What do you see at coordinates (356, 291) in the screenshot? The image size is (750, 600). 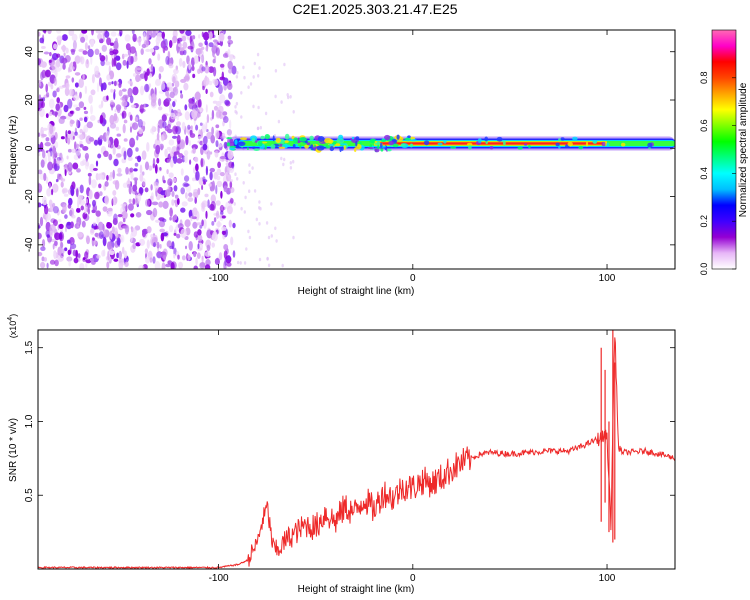 I see `spectrogram-x-label: Height of straight line (km)` at bounding box center [356, 291].